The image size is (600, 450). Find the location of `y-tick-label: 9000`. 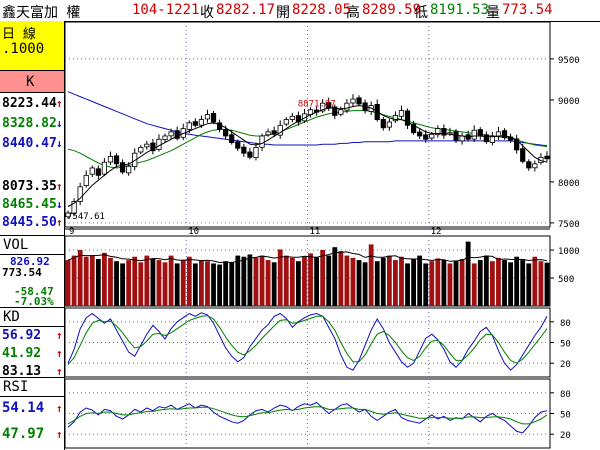

y-tick-label: 9000 is located at coordinates (569, 102).